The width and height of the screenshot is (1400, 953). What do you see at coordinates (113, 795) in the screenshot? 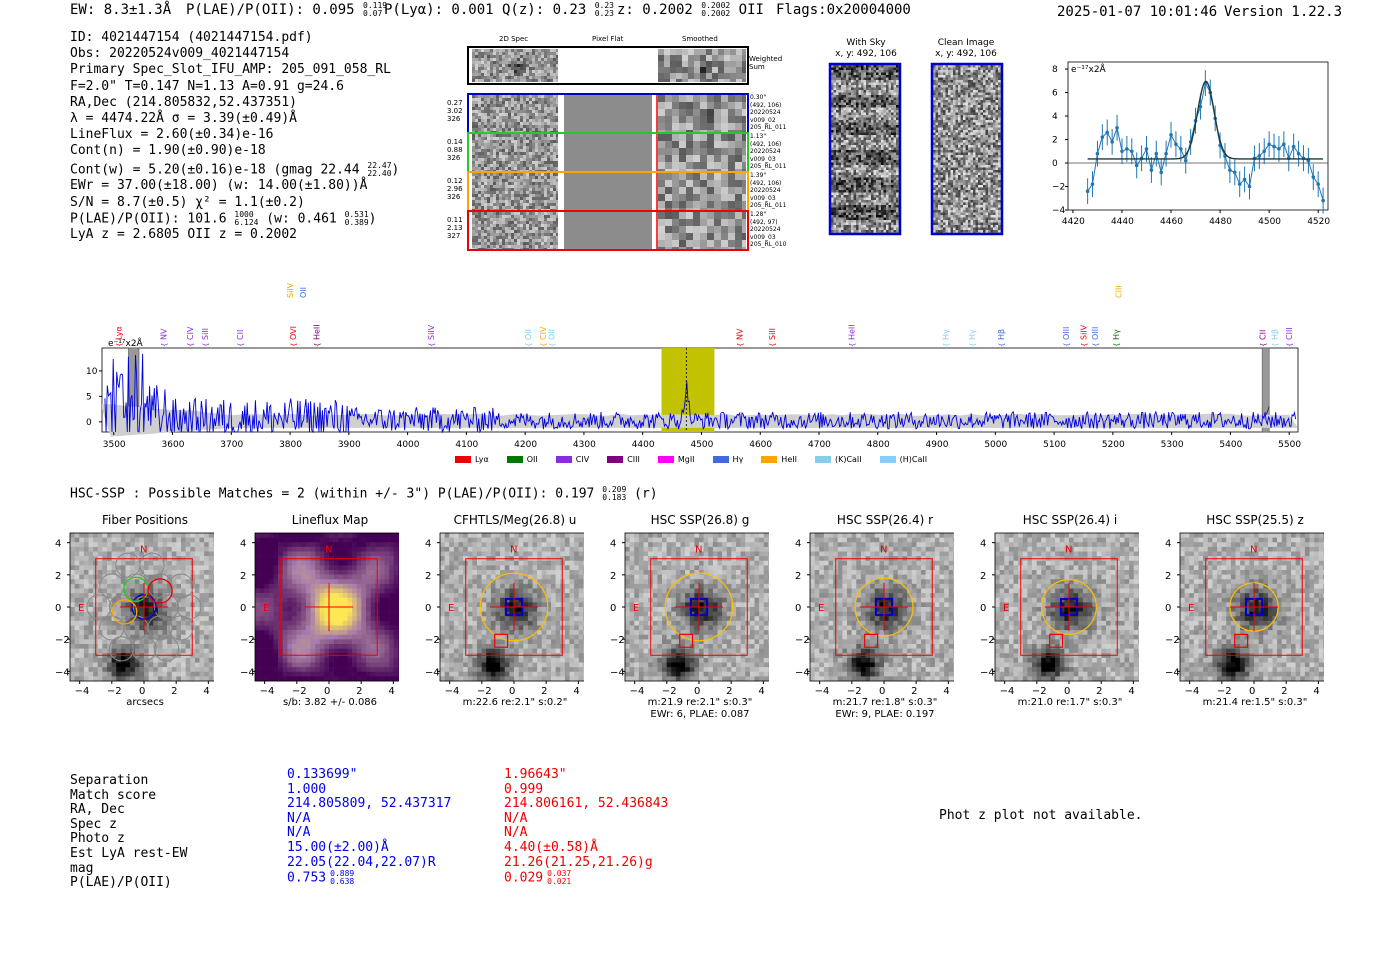
I see `match-row-label: Match score` at bounding box center [113, 795].